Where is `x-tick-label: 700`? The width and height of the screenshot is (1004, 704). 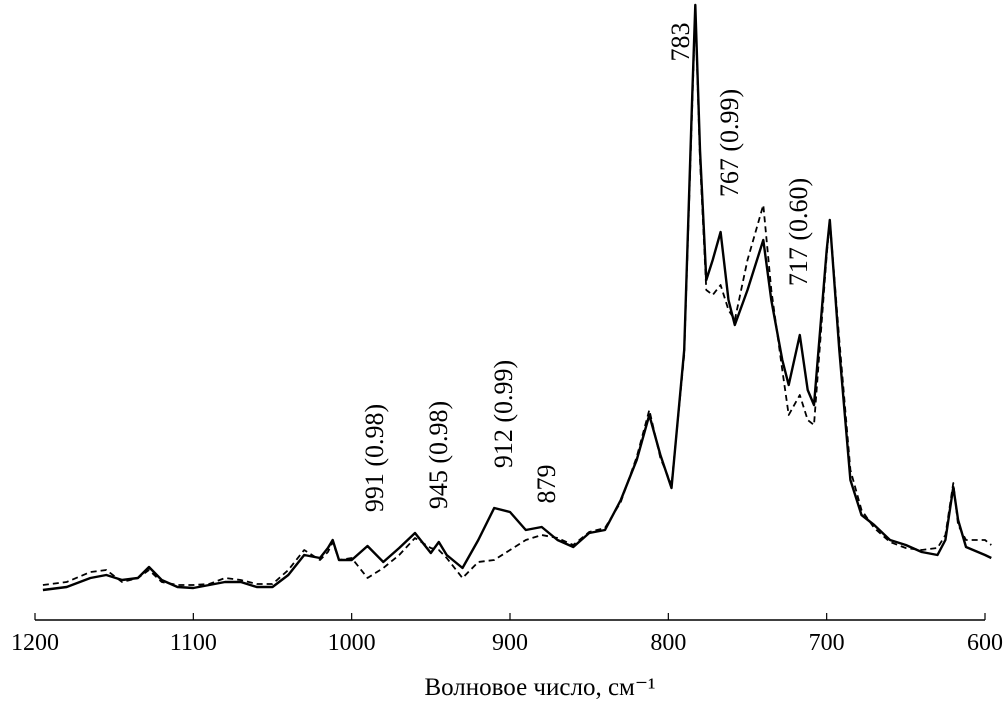
x-tick-label: 700 is located at coordinates (827, 643).